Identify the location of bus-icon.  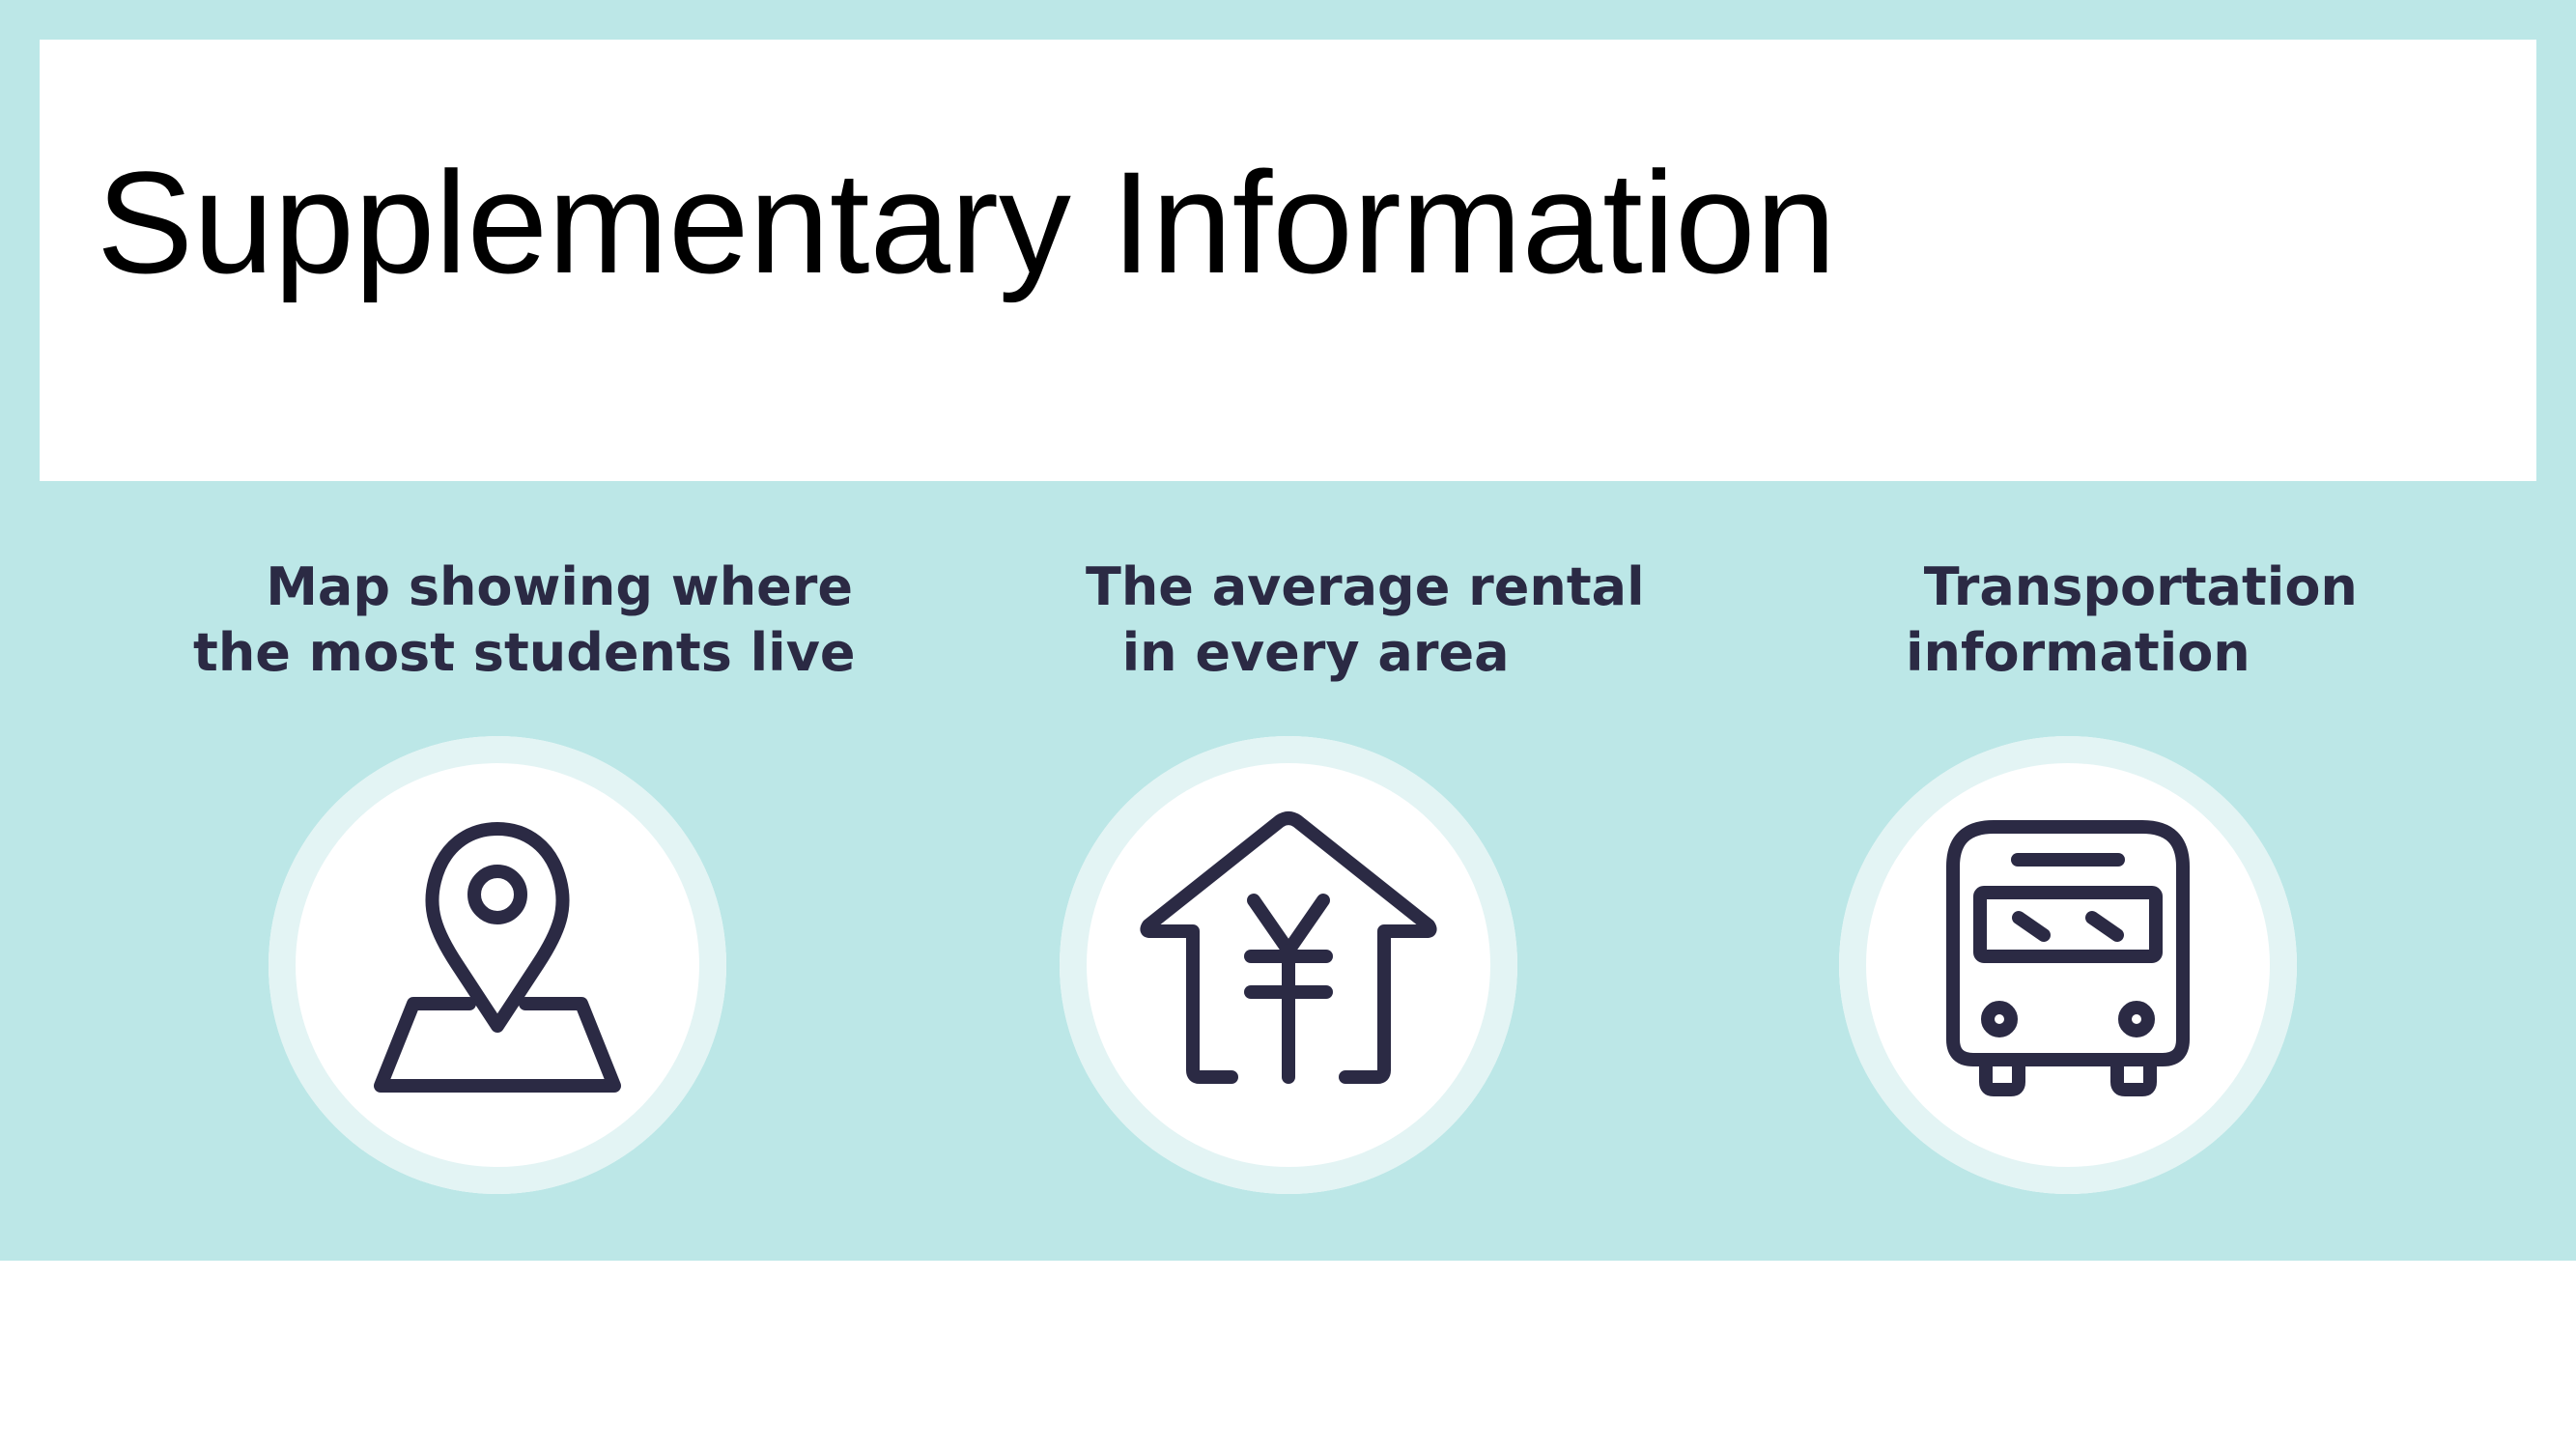
(2068, 958).